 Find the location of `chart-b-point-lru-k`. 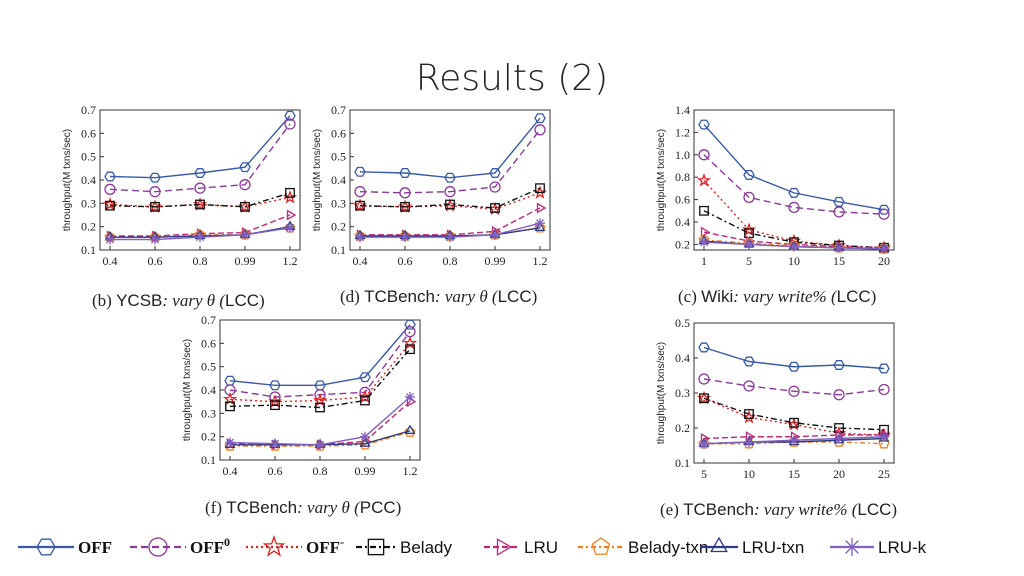

chart-b-point-lru-k is located at coordinates (245, 234).